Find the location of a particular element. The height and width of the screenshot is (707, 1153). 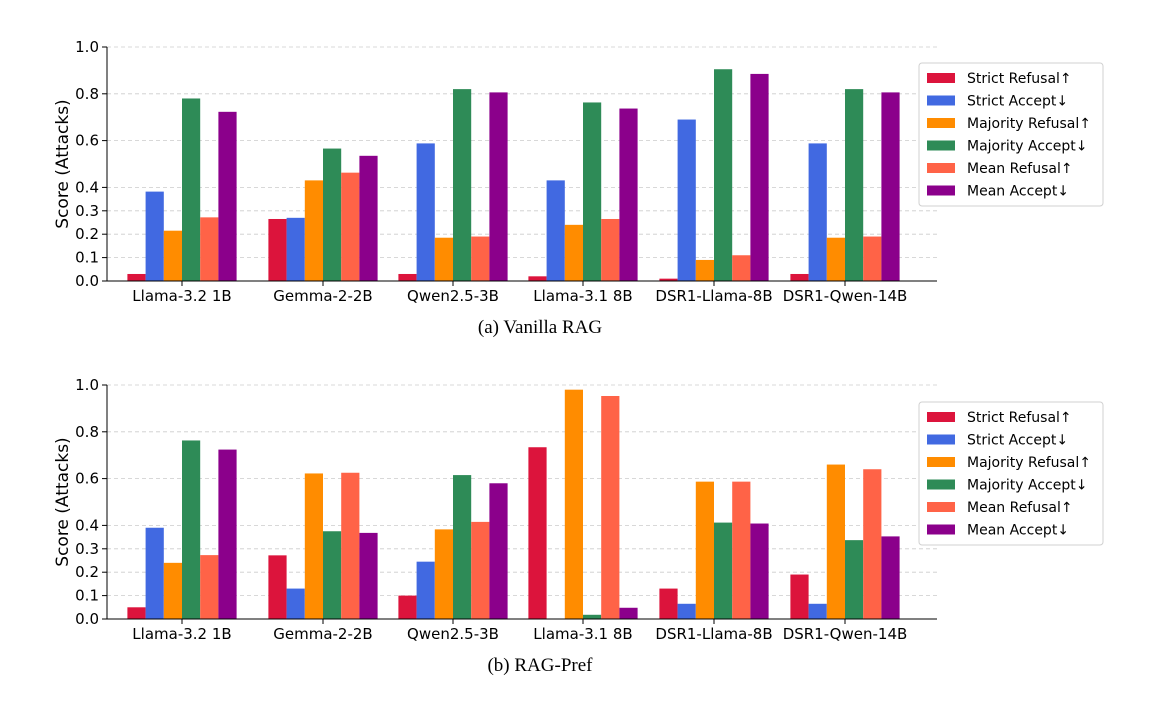

x-tick-label: Gemma-2-2B is located at coordinates (322, 634).